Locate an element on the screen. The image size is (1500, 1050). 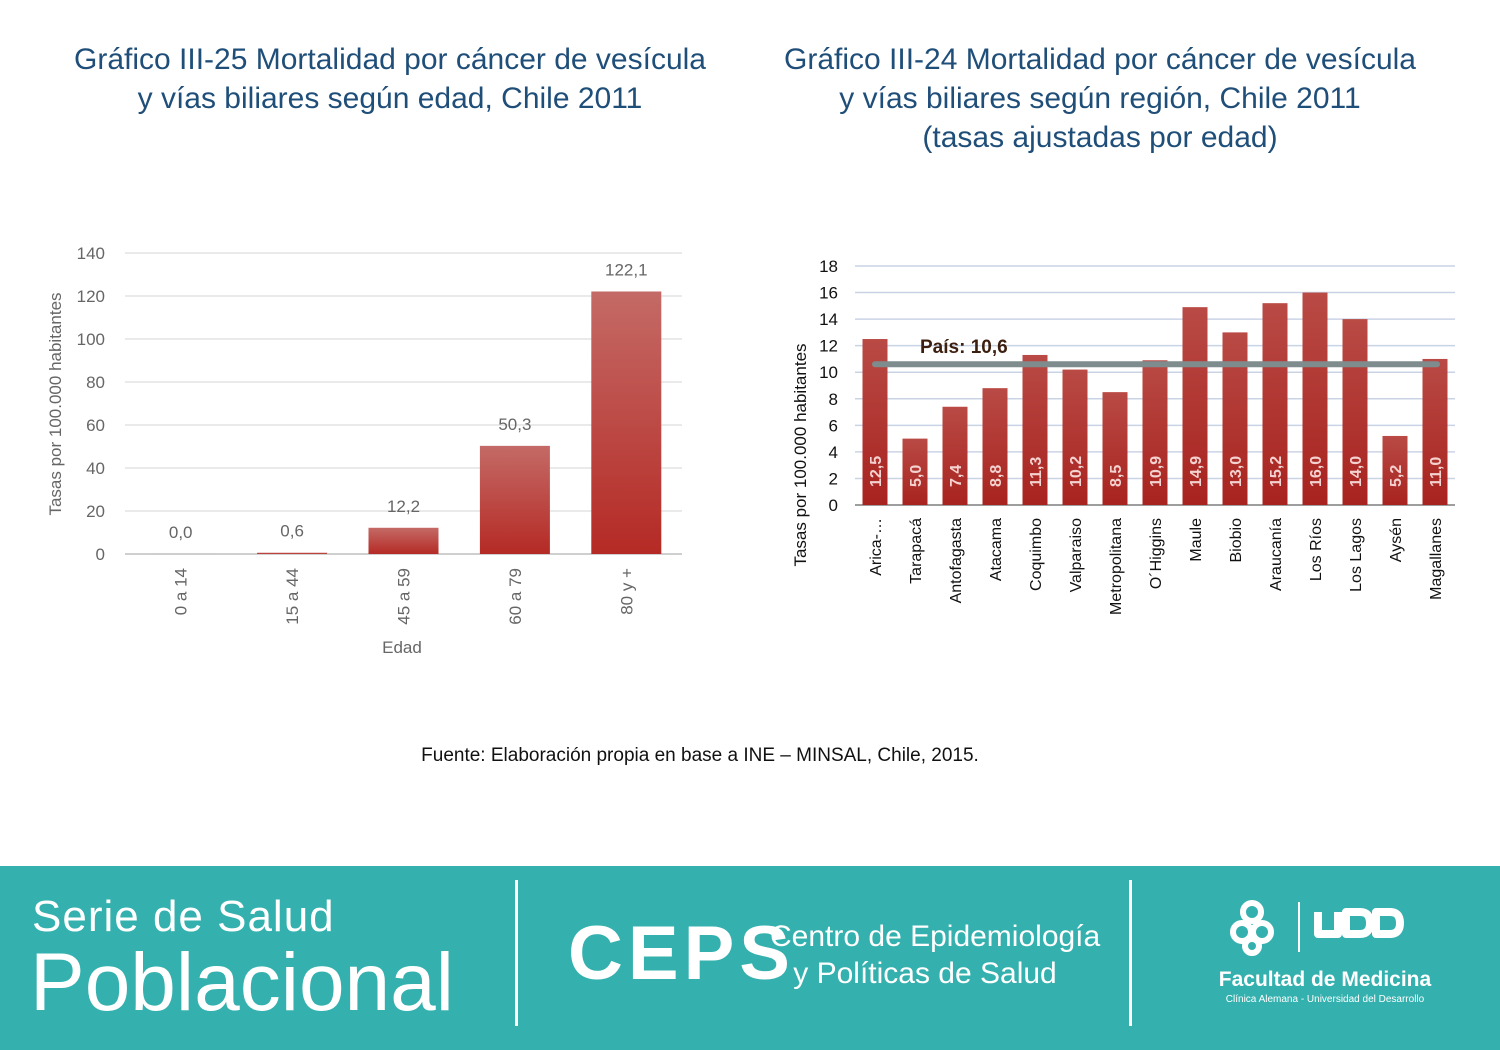
right-ytick-label: 14 is located at coordinates (828, 319).